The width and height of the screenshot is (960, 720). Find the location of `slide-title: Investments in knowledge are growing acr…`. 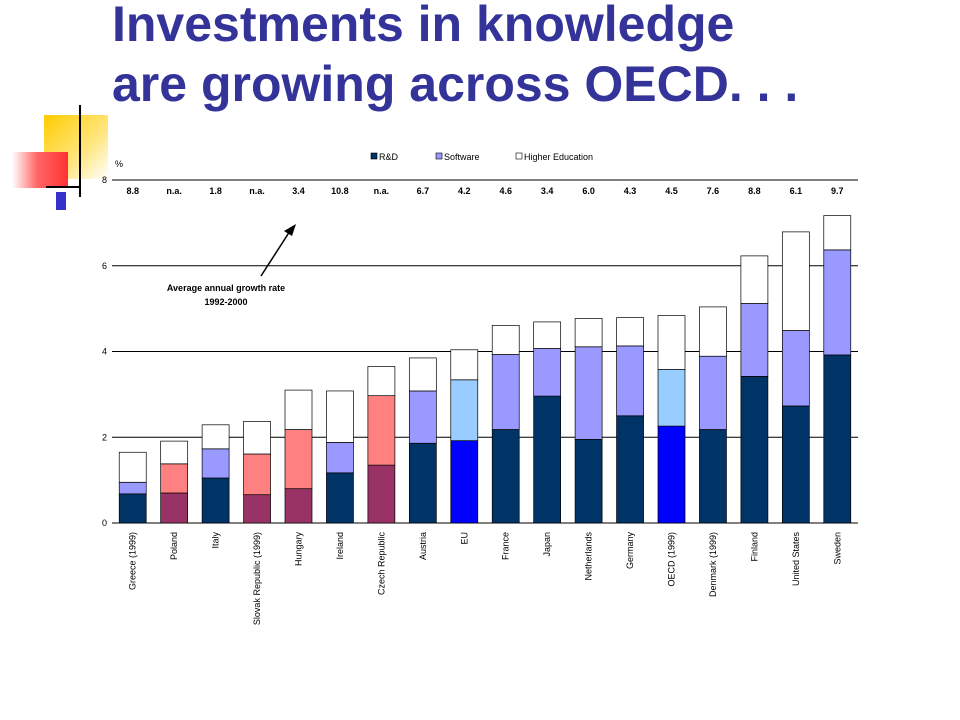

slide-title: Investments in knowledge are growing acr… is located at coordinates (455, 57).